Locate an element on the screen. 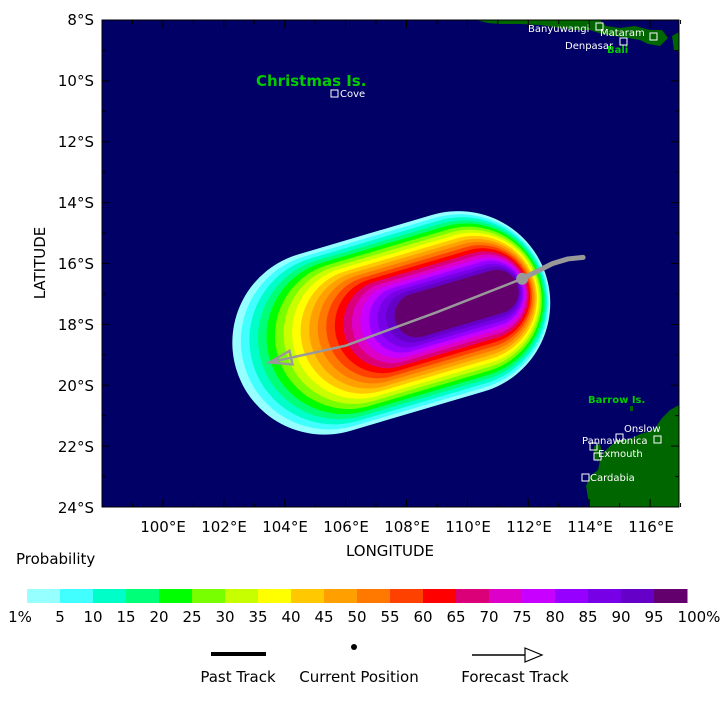 The image size is (720, 718). cardabia-label: Cardabia is located at coordinates (612, 478).